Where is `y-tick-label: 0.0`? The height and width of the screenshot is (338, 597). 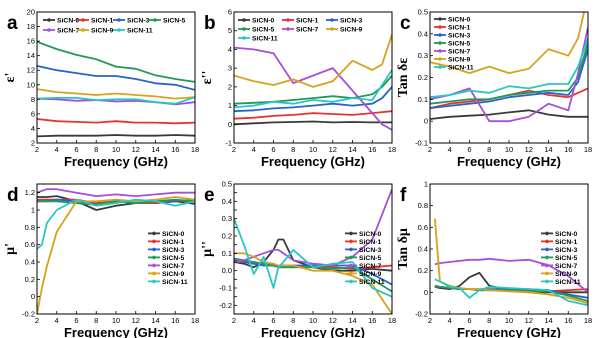
y-tick-label: 0.0 is located at coordinates (227, 270).